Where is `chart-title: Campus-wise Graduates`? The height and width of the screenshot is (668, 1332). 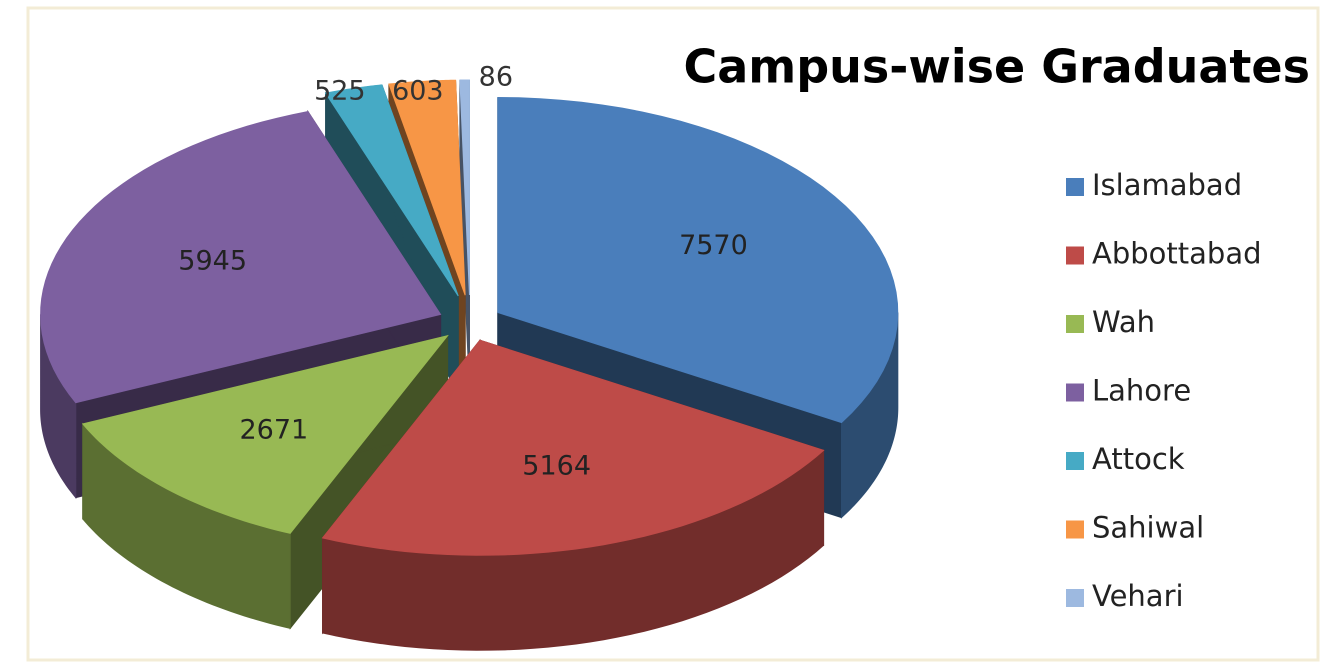 chart-title: Campus-wise Graduates is located at coordinates (996, 67).